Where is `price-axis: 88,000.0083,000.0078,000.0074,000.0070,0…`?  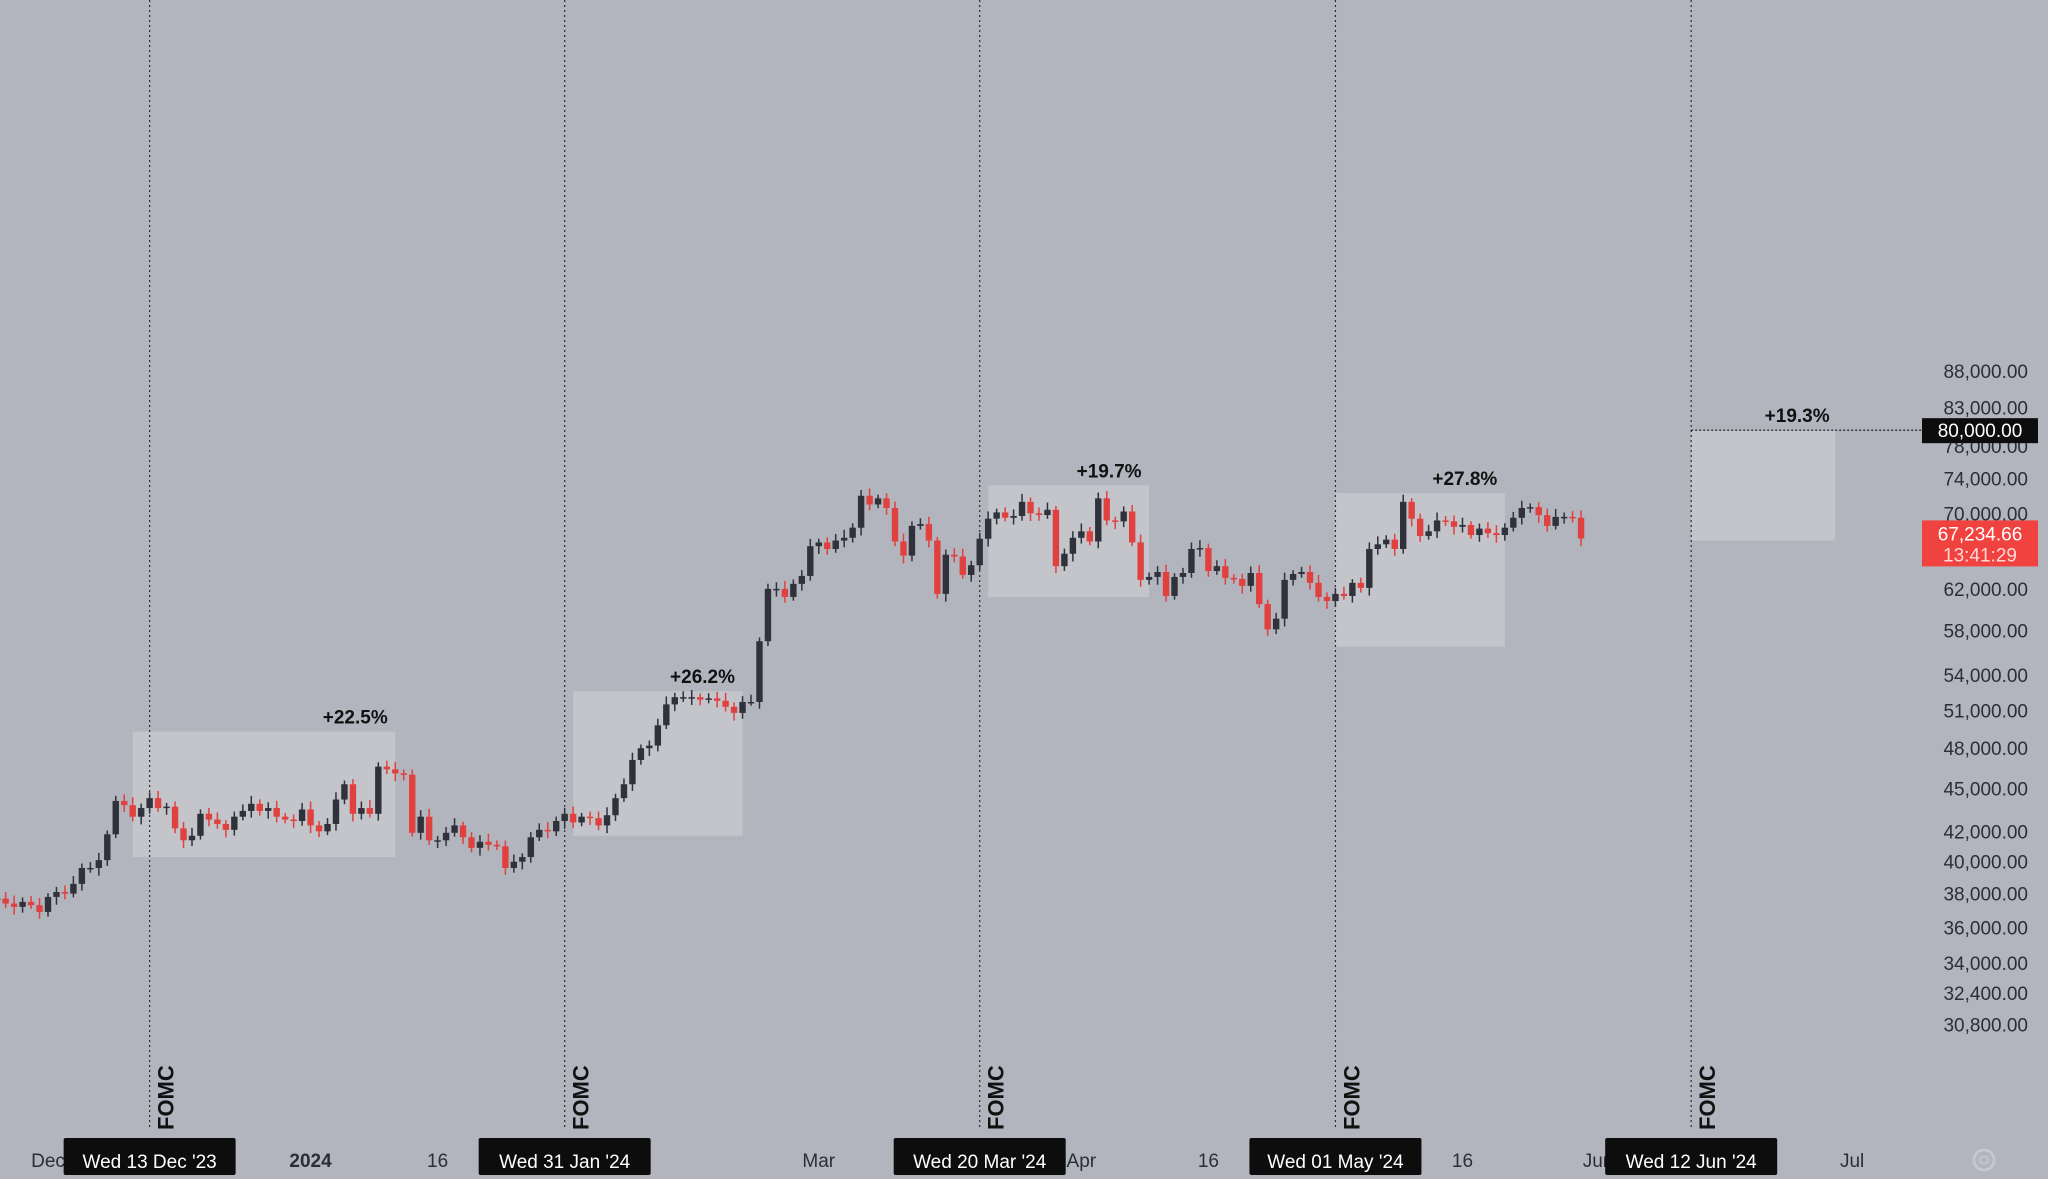
price-axis: 88,000.0083,000.0078,000.0074,000.0070,0… is located at coordinates (1980, 699).